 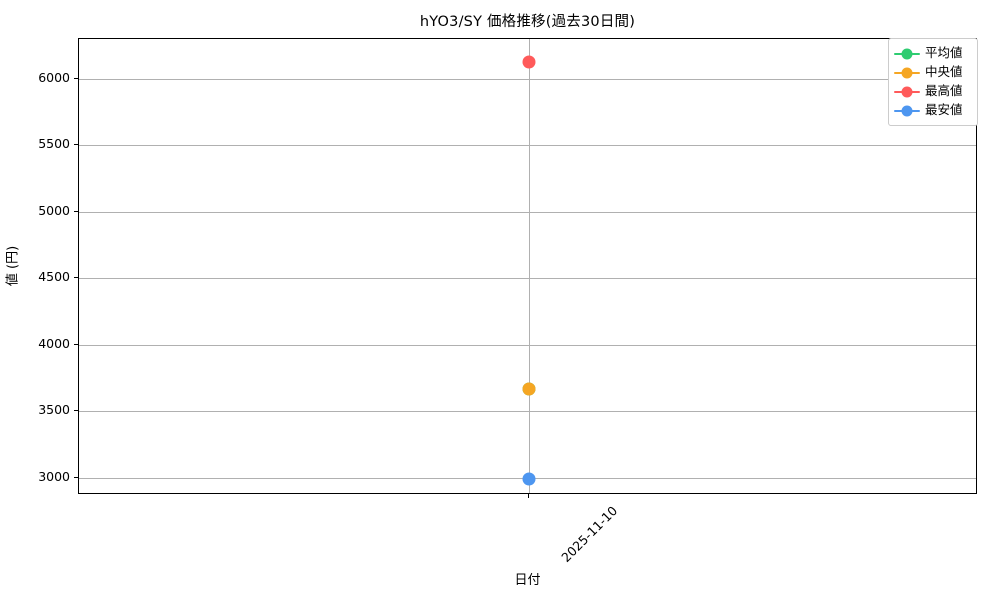 I want to click on chart-legend: 平均値中央値最高値最安値, so click(x=933, y=82).